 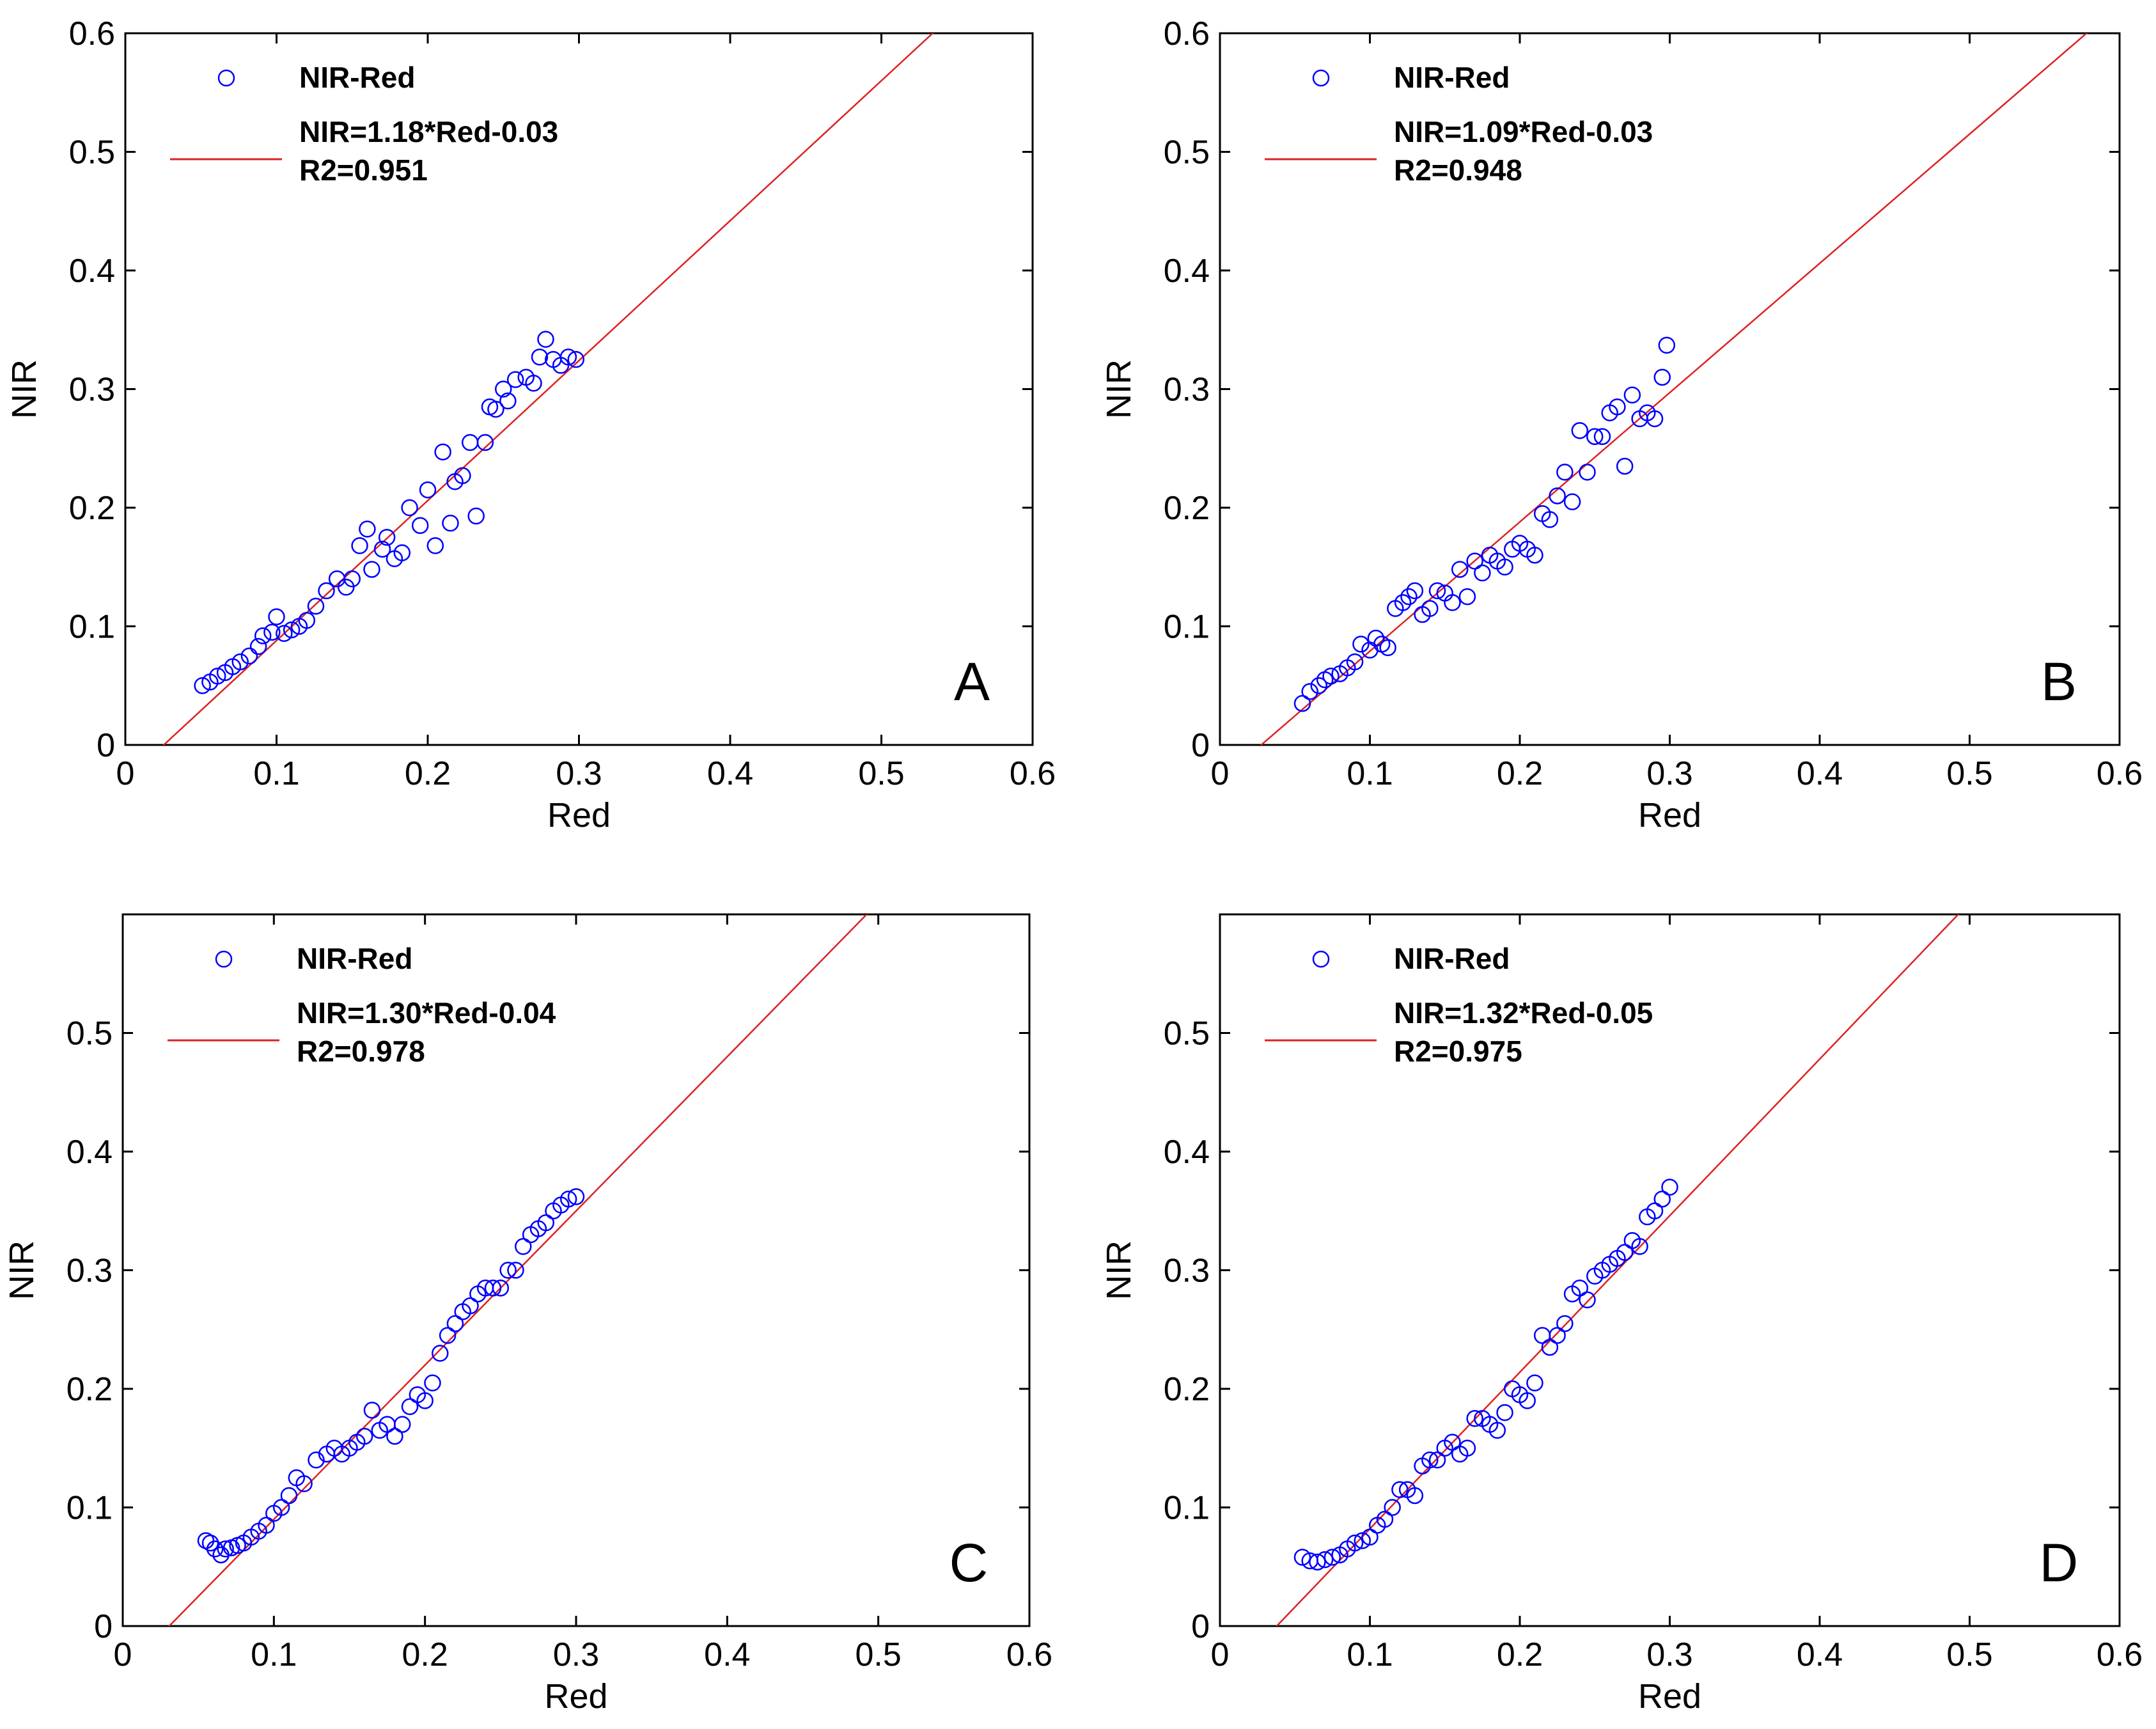 I want to click on legend-fit-equation: NIR=1.30*Red-0.04, so click(x=426, y=1012).